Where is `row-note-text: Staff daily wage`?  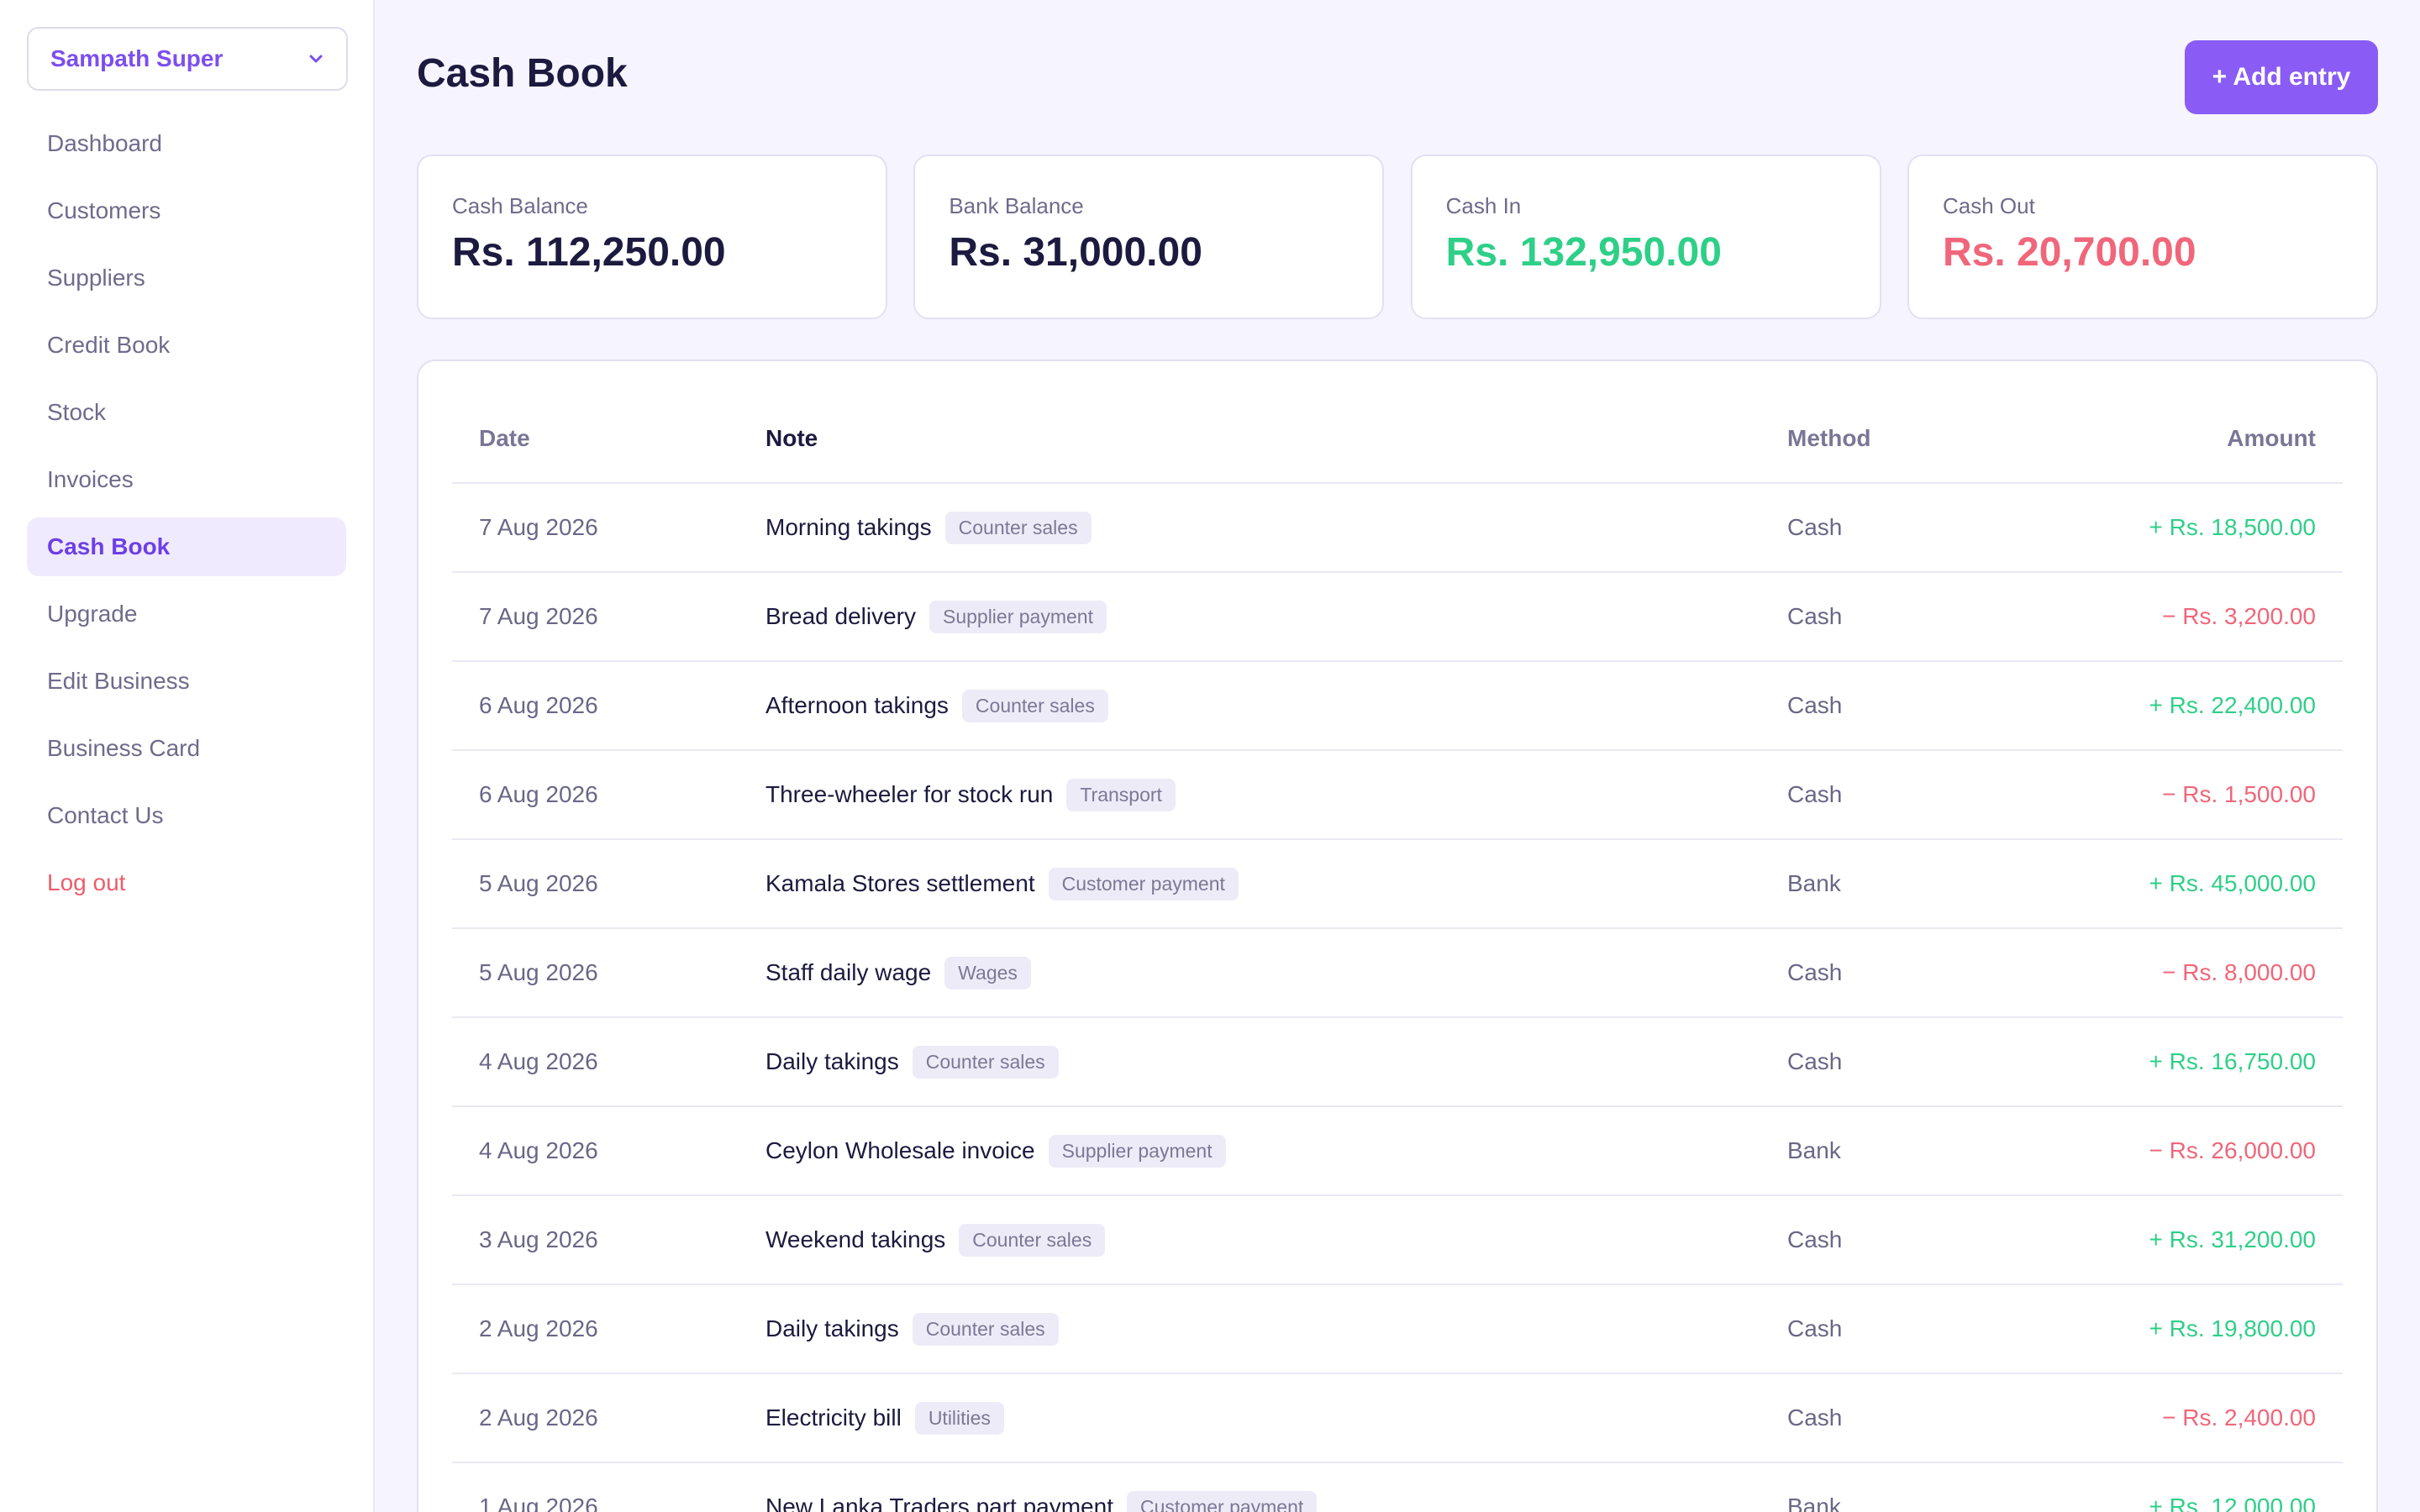
row-note-text: Staff daily wage is located at coordinates (848, 972).